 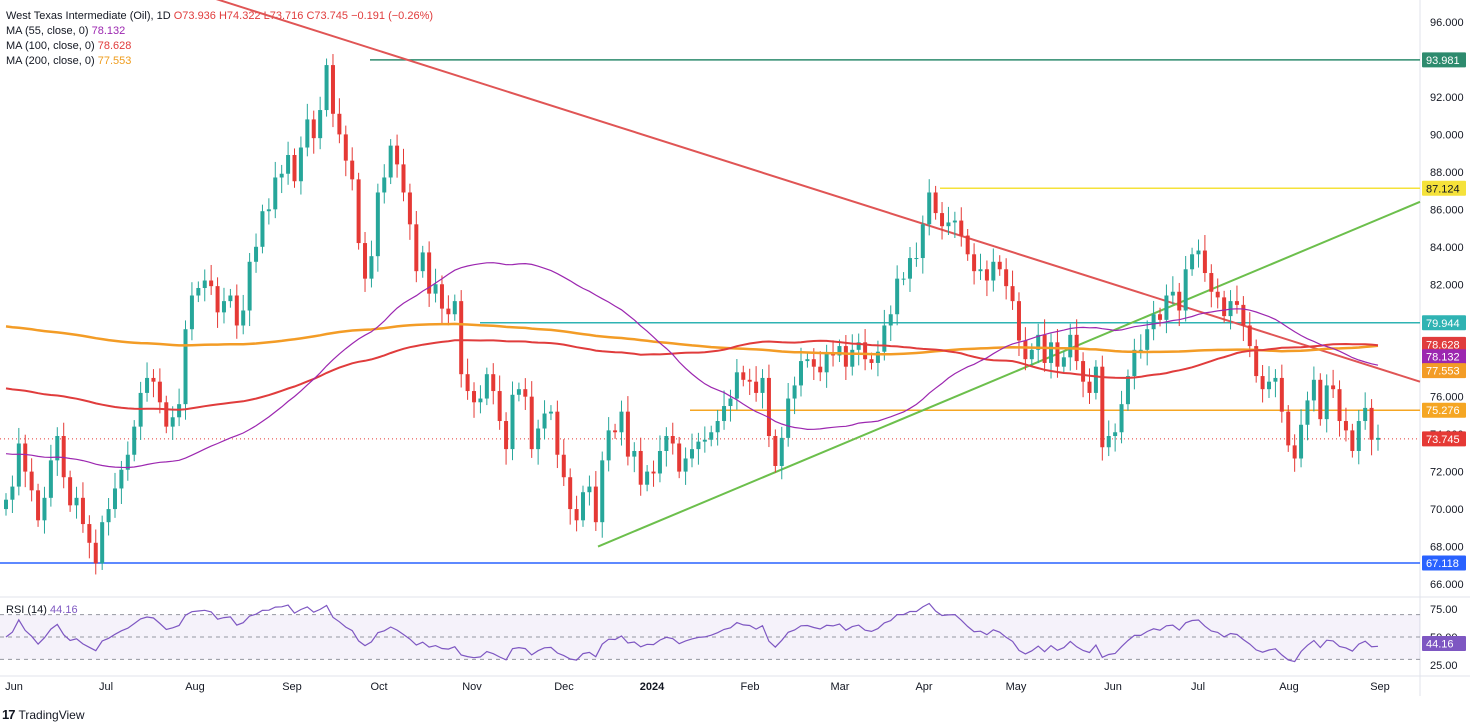 What do you see at coordinates (692, 632) in the screenshot?
I see `rsi-line` at bounding box center [692, 632].